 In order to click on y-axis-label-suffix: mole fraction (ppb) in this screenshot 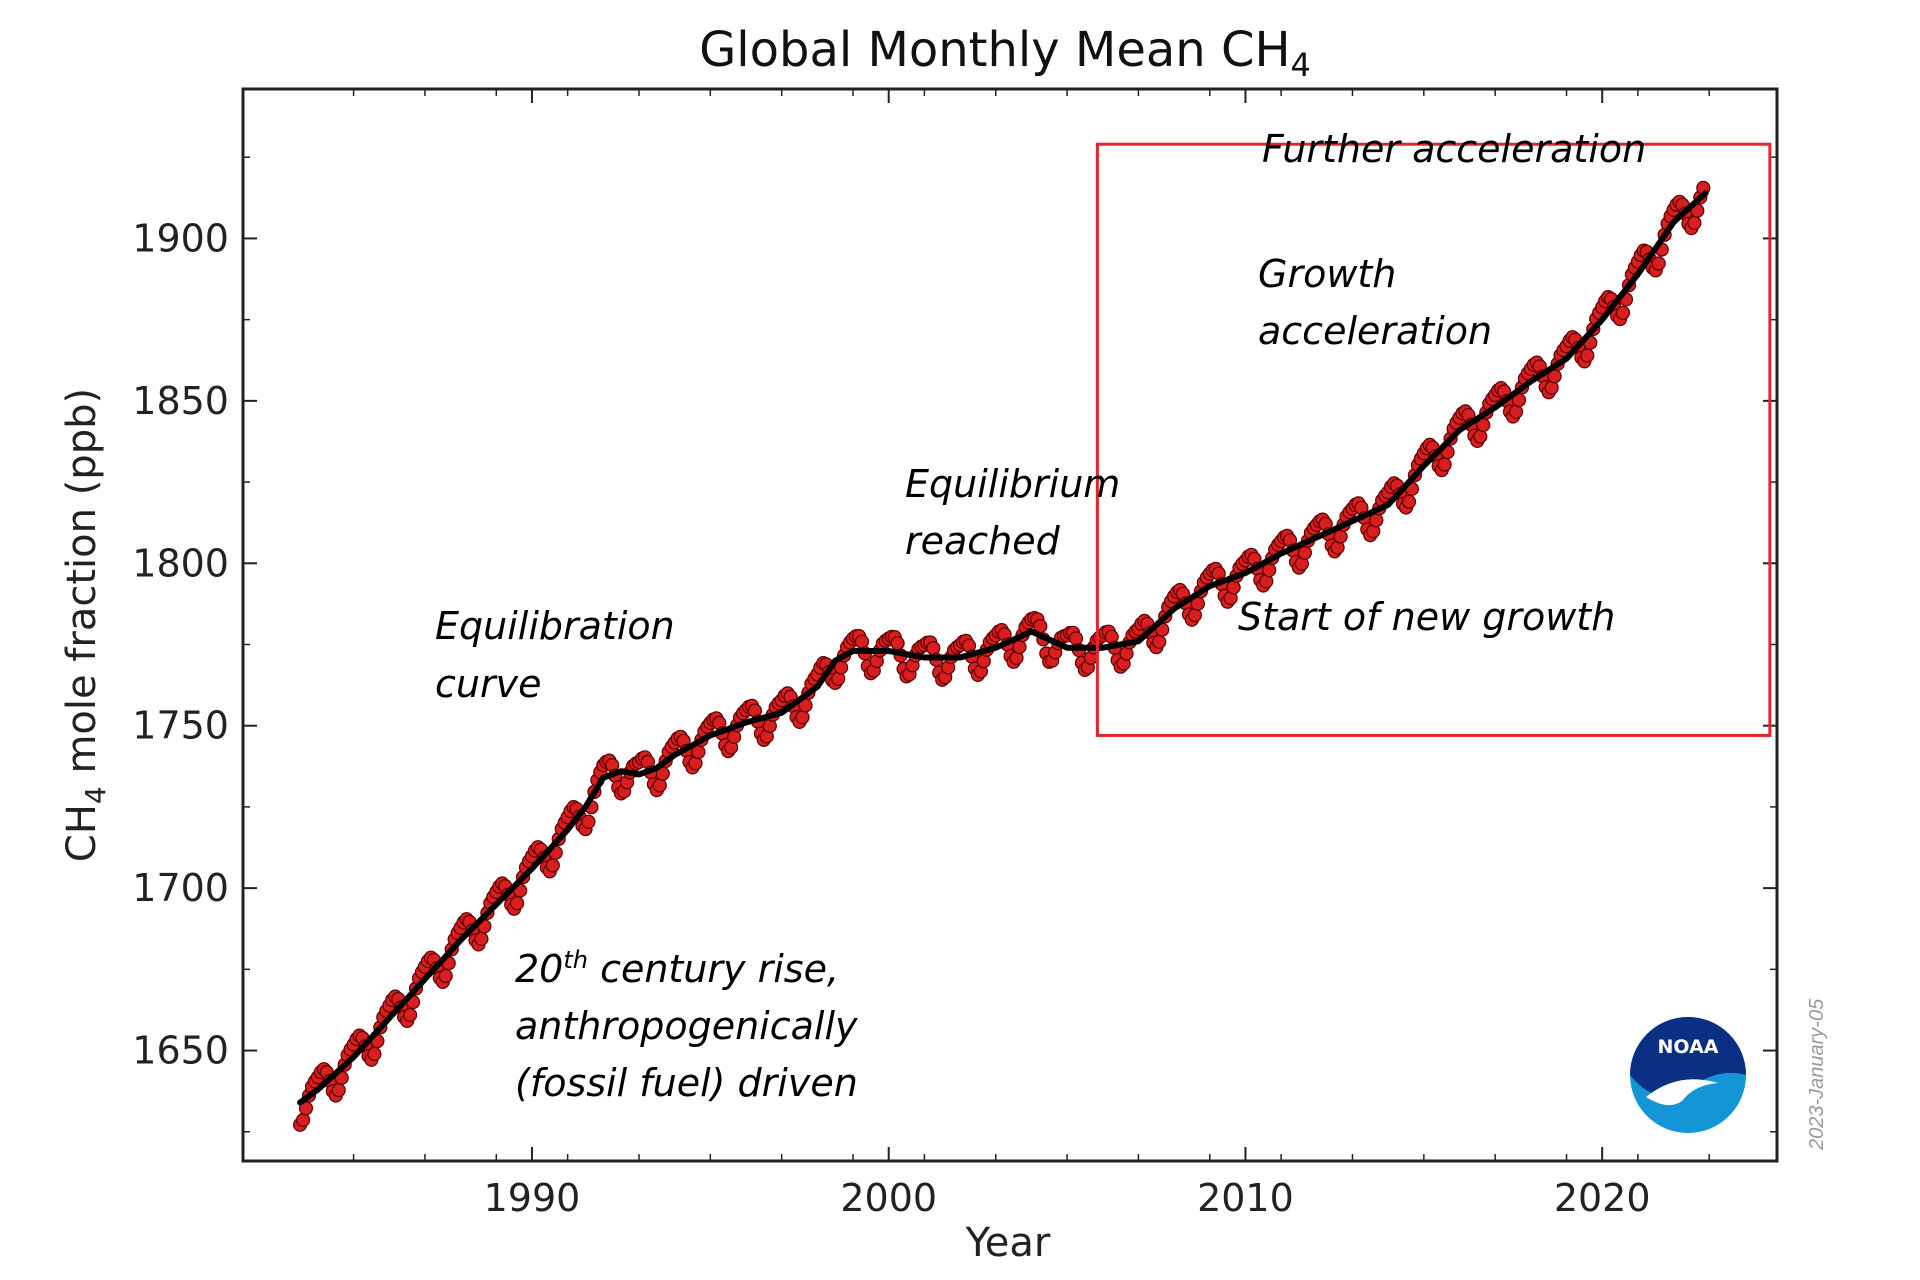, I will do `click(82, 587)`.